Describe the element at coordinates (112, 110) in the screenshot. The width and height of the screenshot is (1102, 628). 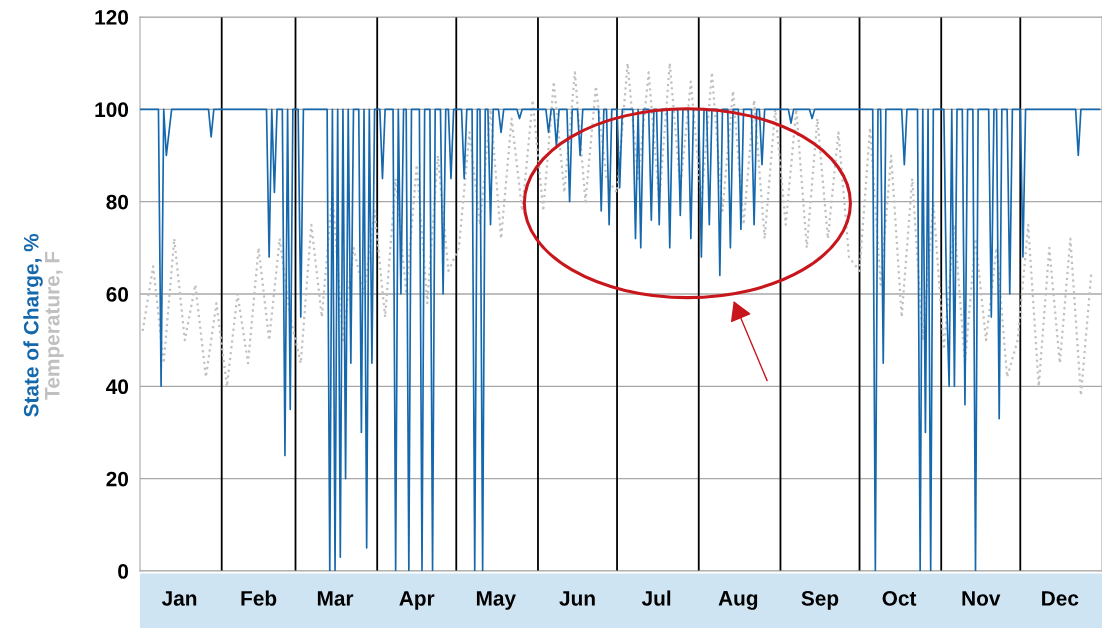
I see `y-tick-label: 100` at that location.